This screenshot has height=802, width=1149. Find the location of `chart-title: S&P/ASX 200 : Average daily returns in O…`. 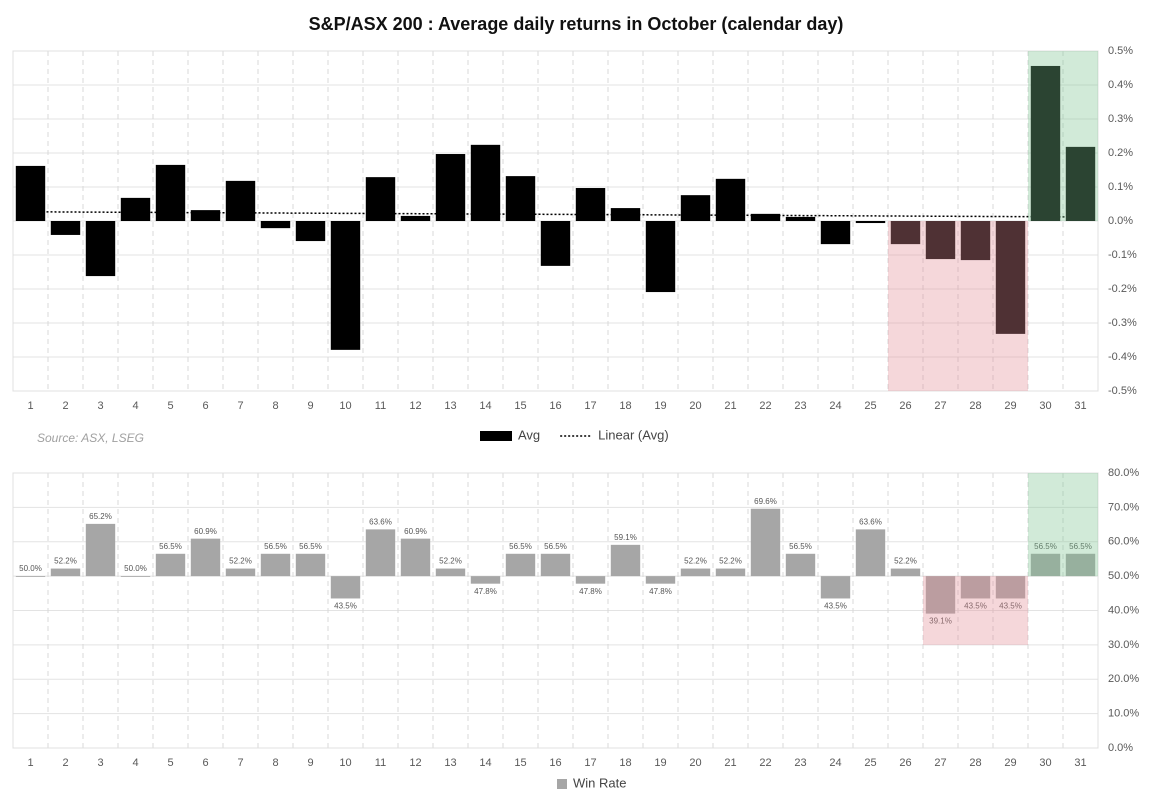

chart-title: S&P/ASX 200 : Average daily returns in O… is located at coordinates (576, 24).